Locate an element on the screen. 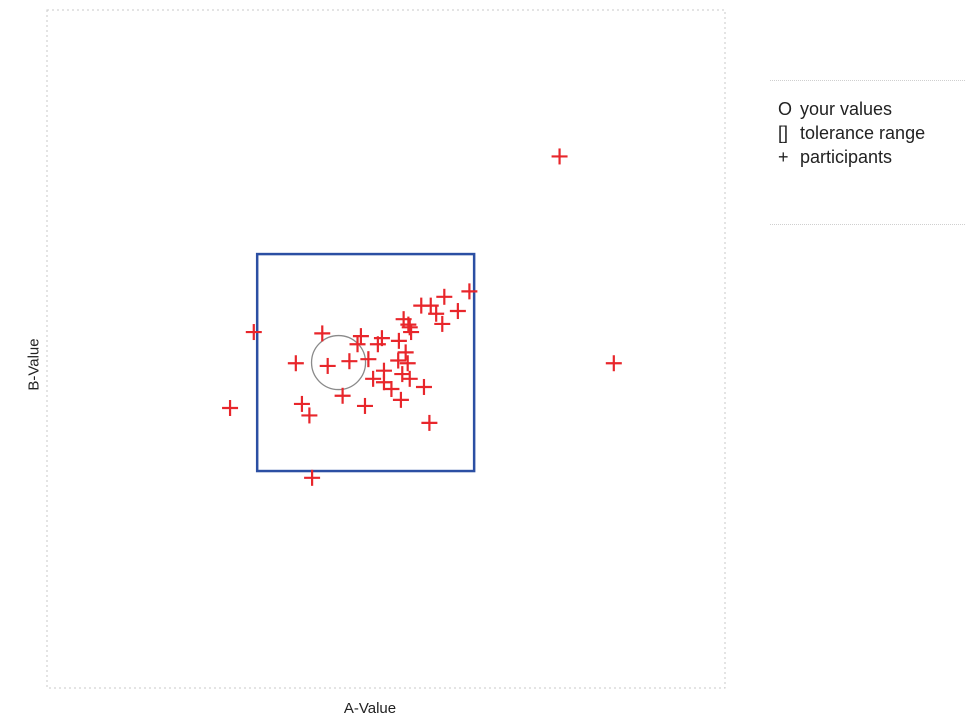  legend-symbol-participants: + is located at coordinates (783, 157).